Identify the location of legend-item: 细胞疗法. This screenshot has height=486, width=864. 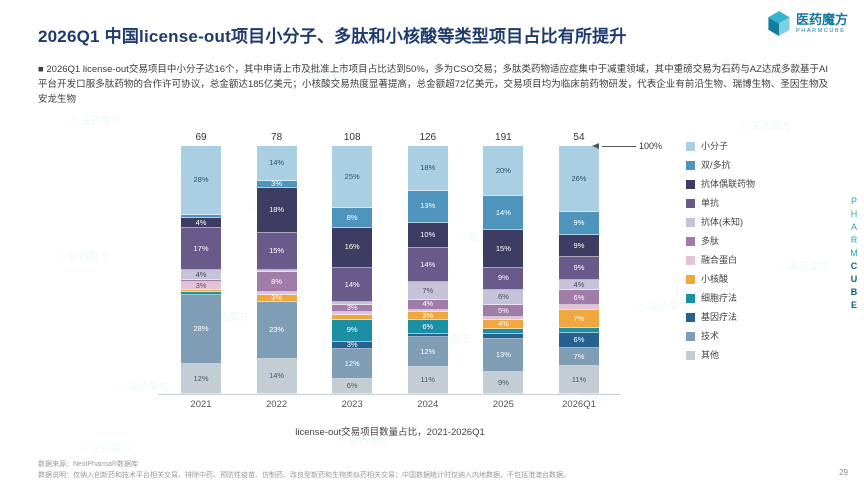
(720, 298).